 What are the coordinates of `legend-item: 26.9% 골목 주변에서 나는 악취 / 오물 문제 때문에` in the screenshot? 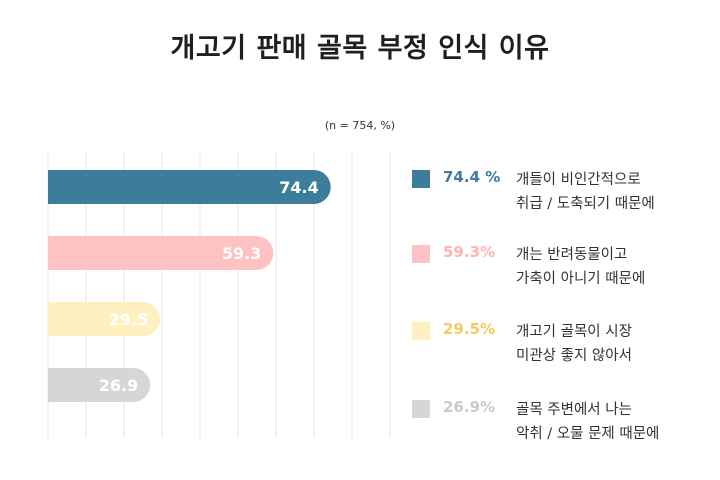 It's located at (565, 421).